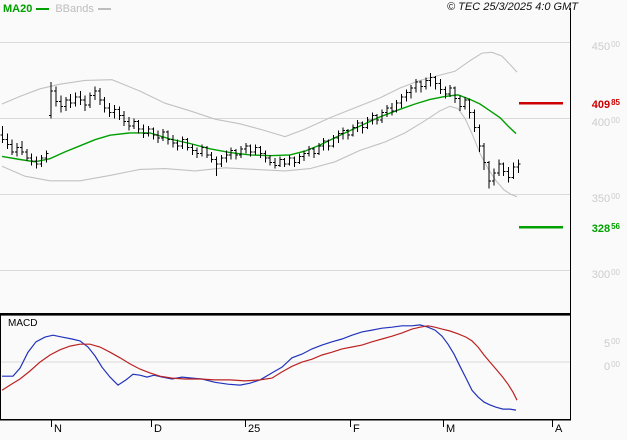 This screenshot has width=627, height=440. I want to click on x-axis-tick-label: A, so click(559, 429).